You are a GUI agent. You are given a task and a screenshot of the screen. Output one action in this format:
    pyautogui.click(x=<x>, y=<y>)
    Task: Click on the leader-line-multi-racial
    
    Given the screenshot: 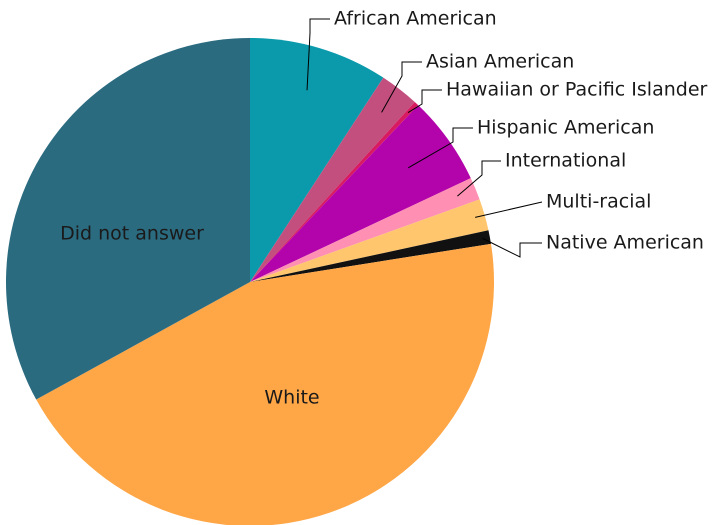 What is the action you would take?
    pyautogui.click(x=509, y=209)
    